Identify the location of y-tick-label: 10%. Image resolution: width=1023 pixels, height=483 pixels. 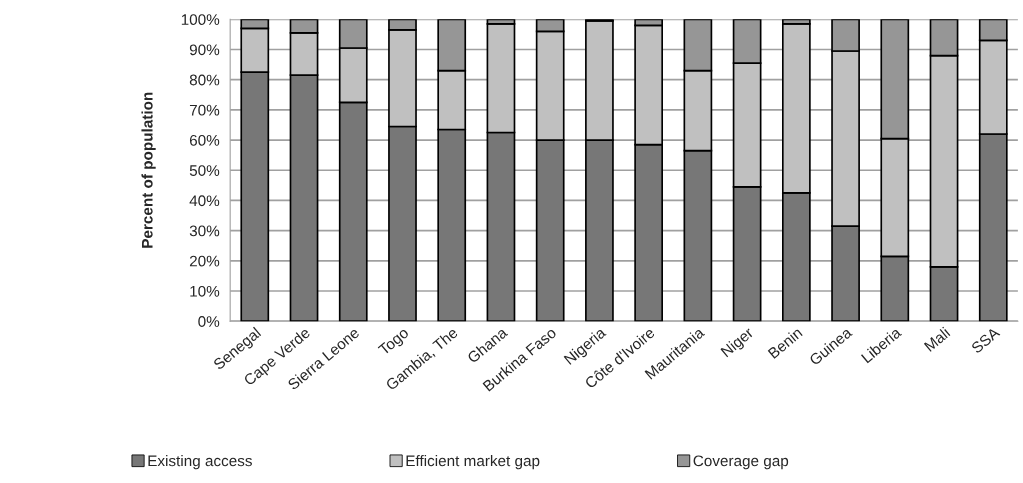
(205, 291).